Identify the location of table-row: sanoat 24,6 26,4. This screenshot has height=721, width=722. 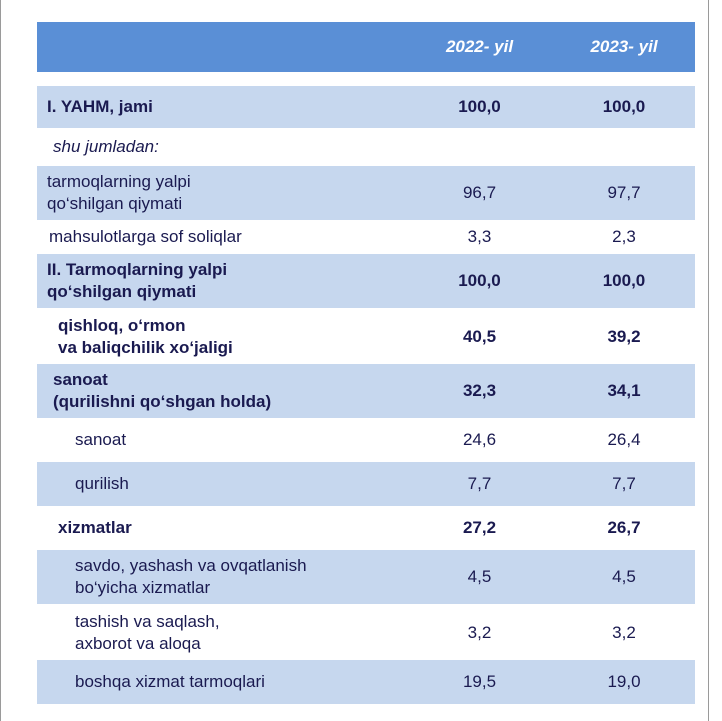
(366, 440).